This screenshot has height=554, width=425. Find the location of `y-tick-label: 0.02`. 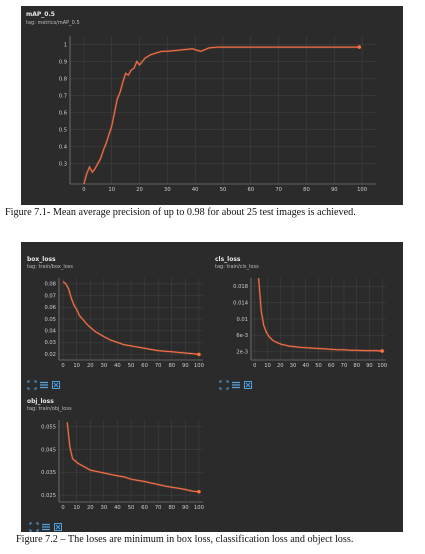

y-tick-label: 0.02 is located at coordinates (50, 355).